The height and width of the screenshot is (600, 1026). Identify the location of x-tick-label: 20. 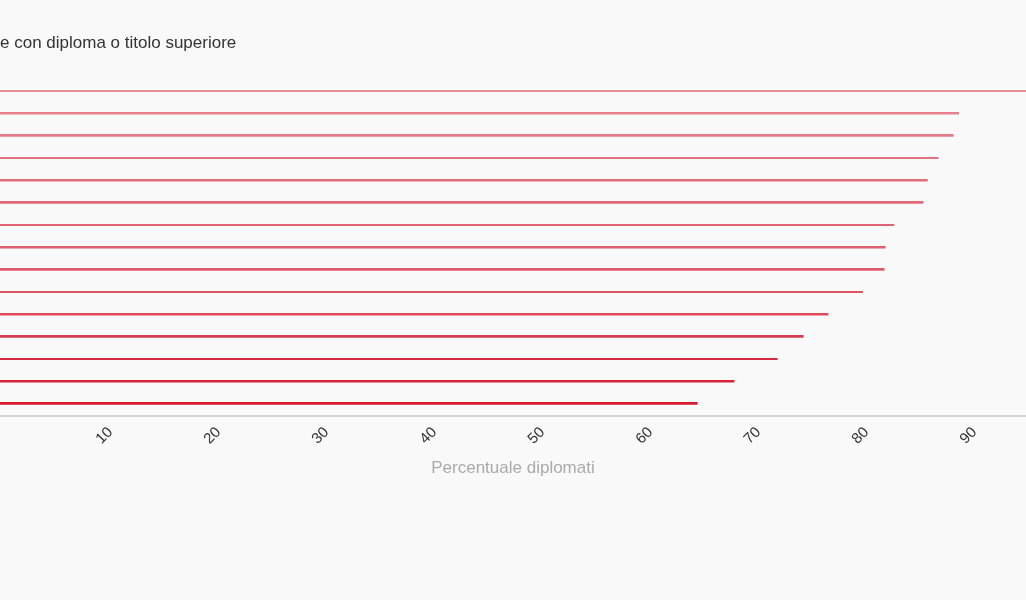
(211, 434).